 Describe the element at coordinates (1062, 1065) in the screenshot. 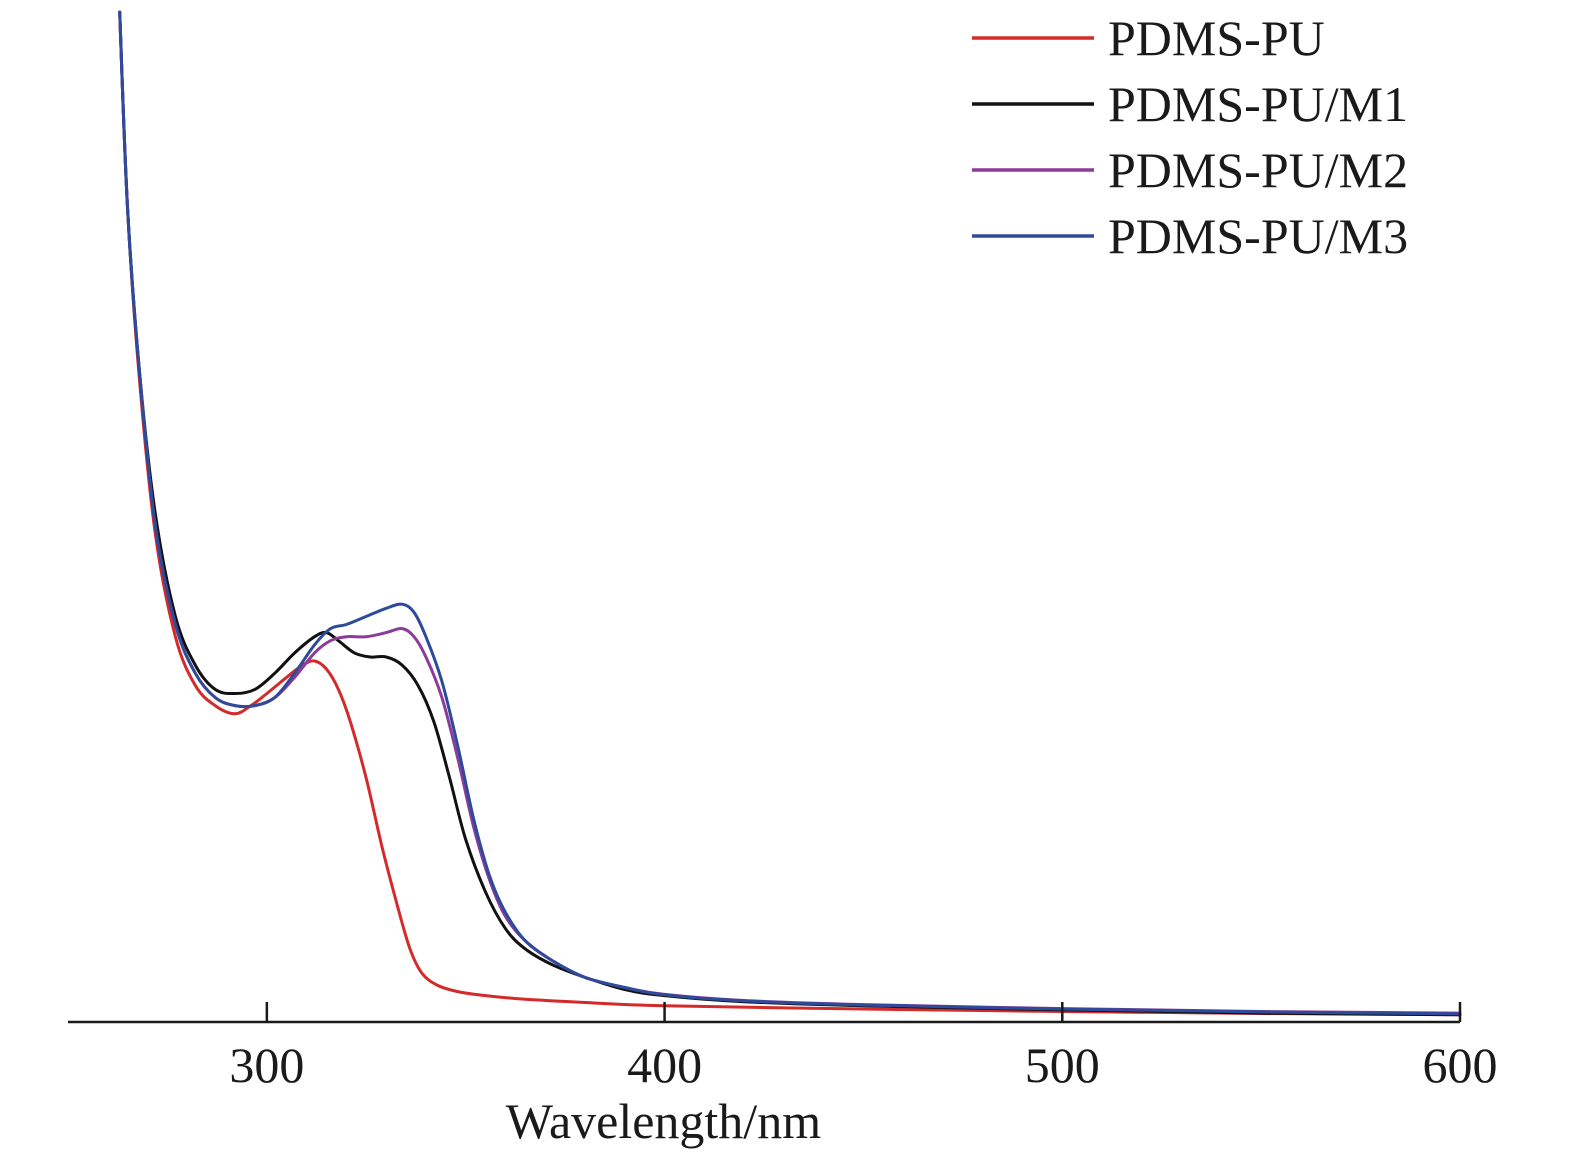

I see `x-tick-label: 500` at that location.